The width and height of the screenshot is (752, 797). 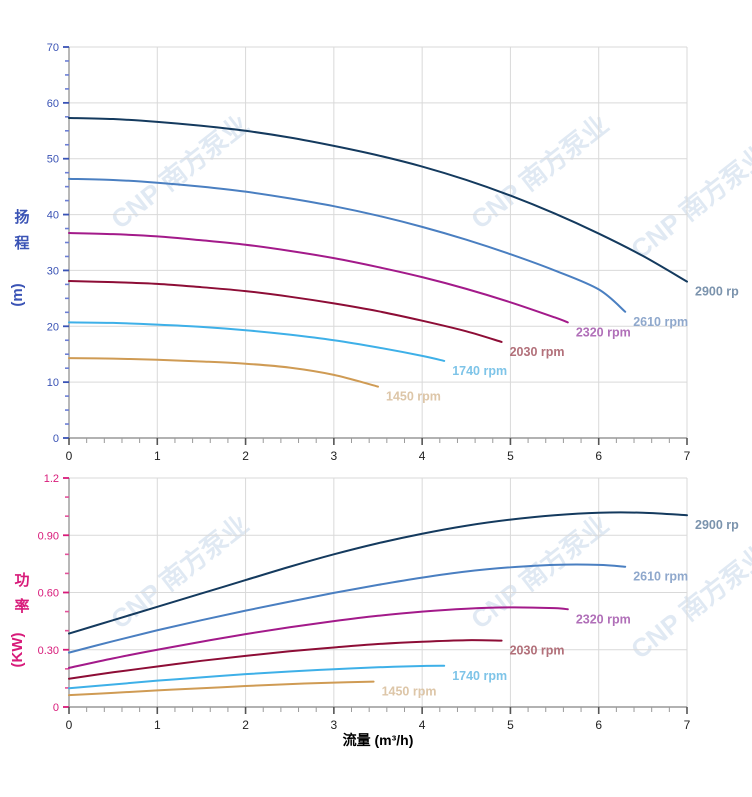 I want to click on y-axis-tick-label: 60, so click(x=53, y=104).